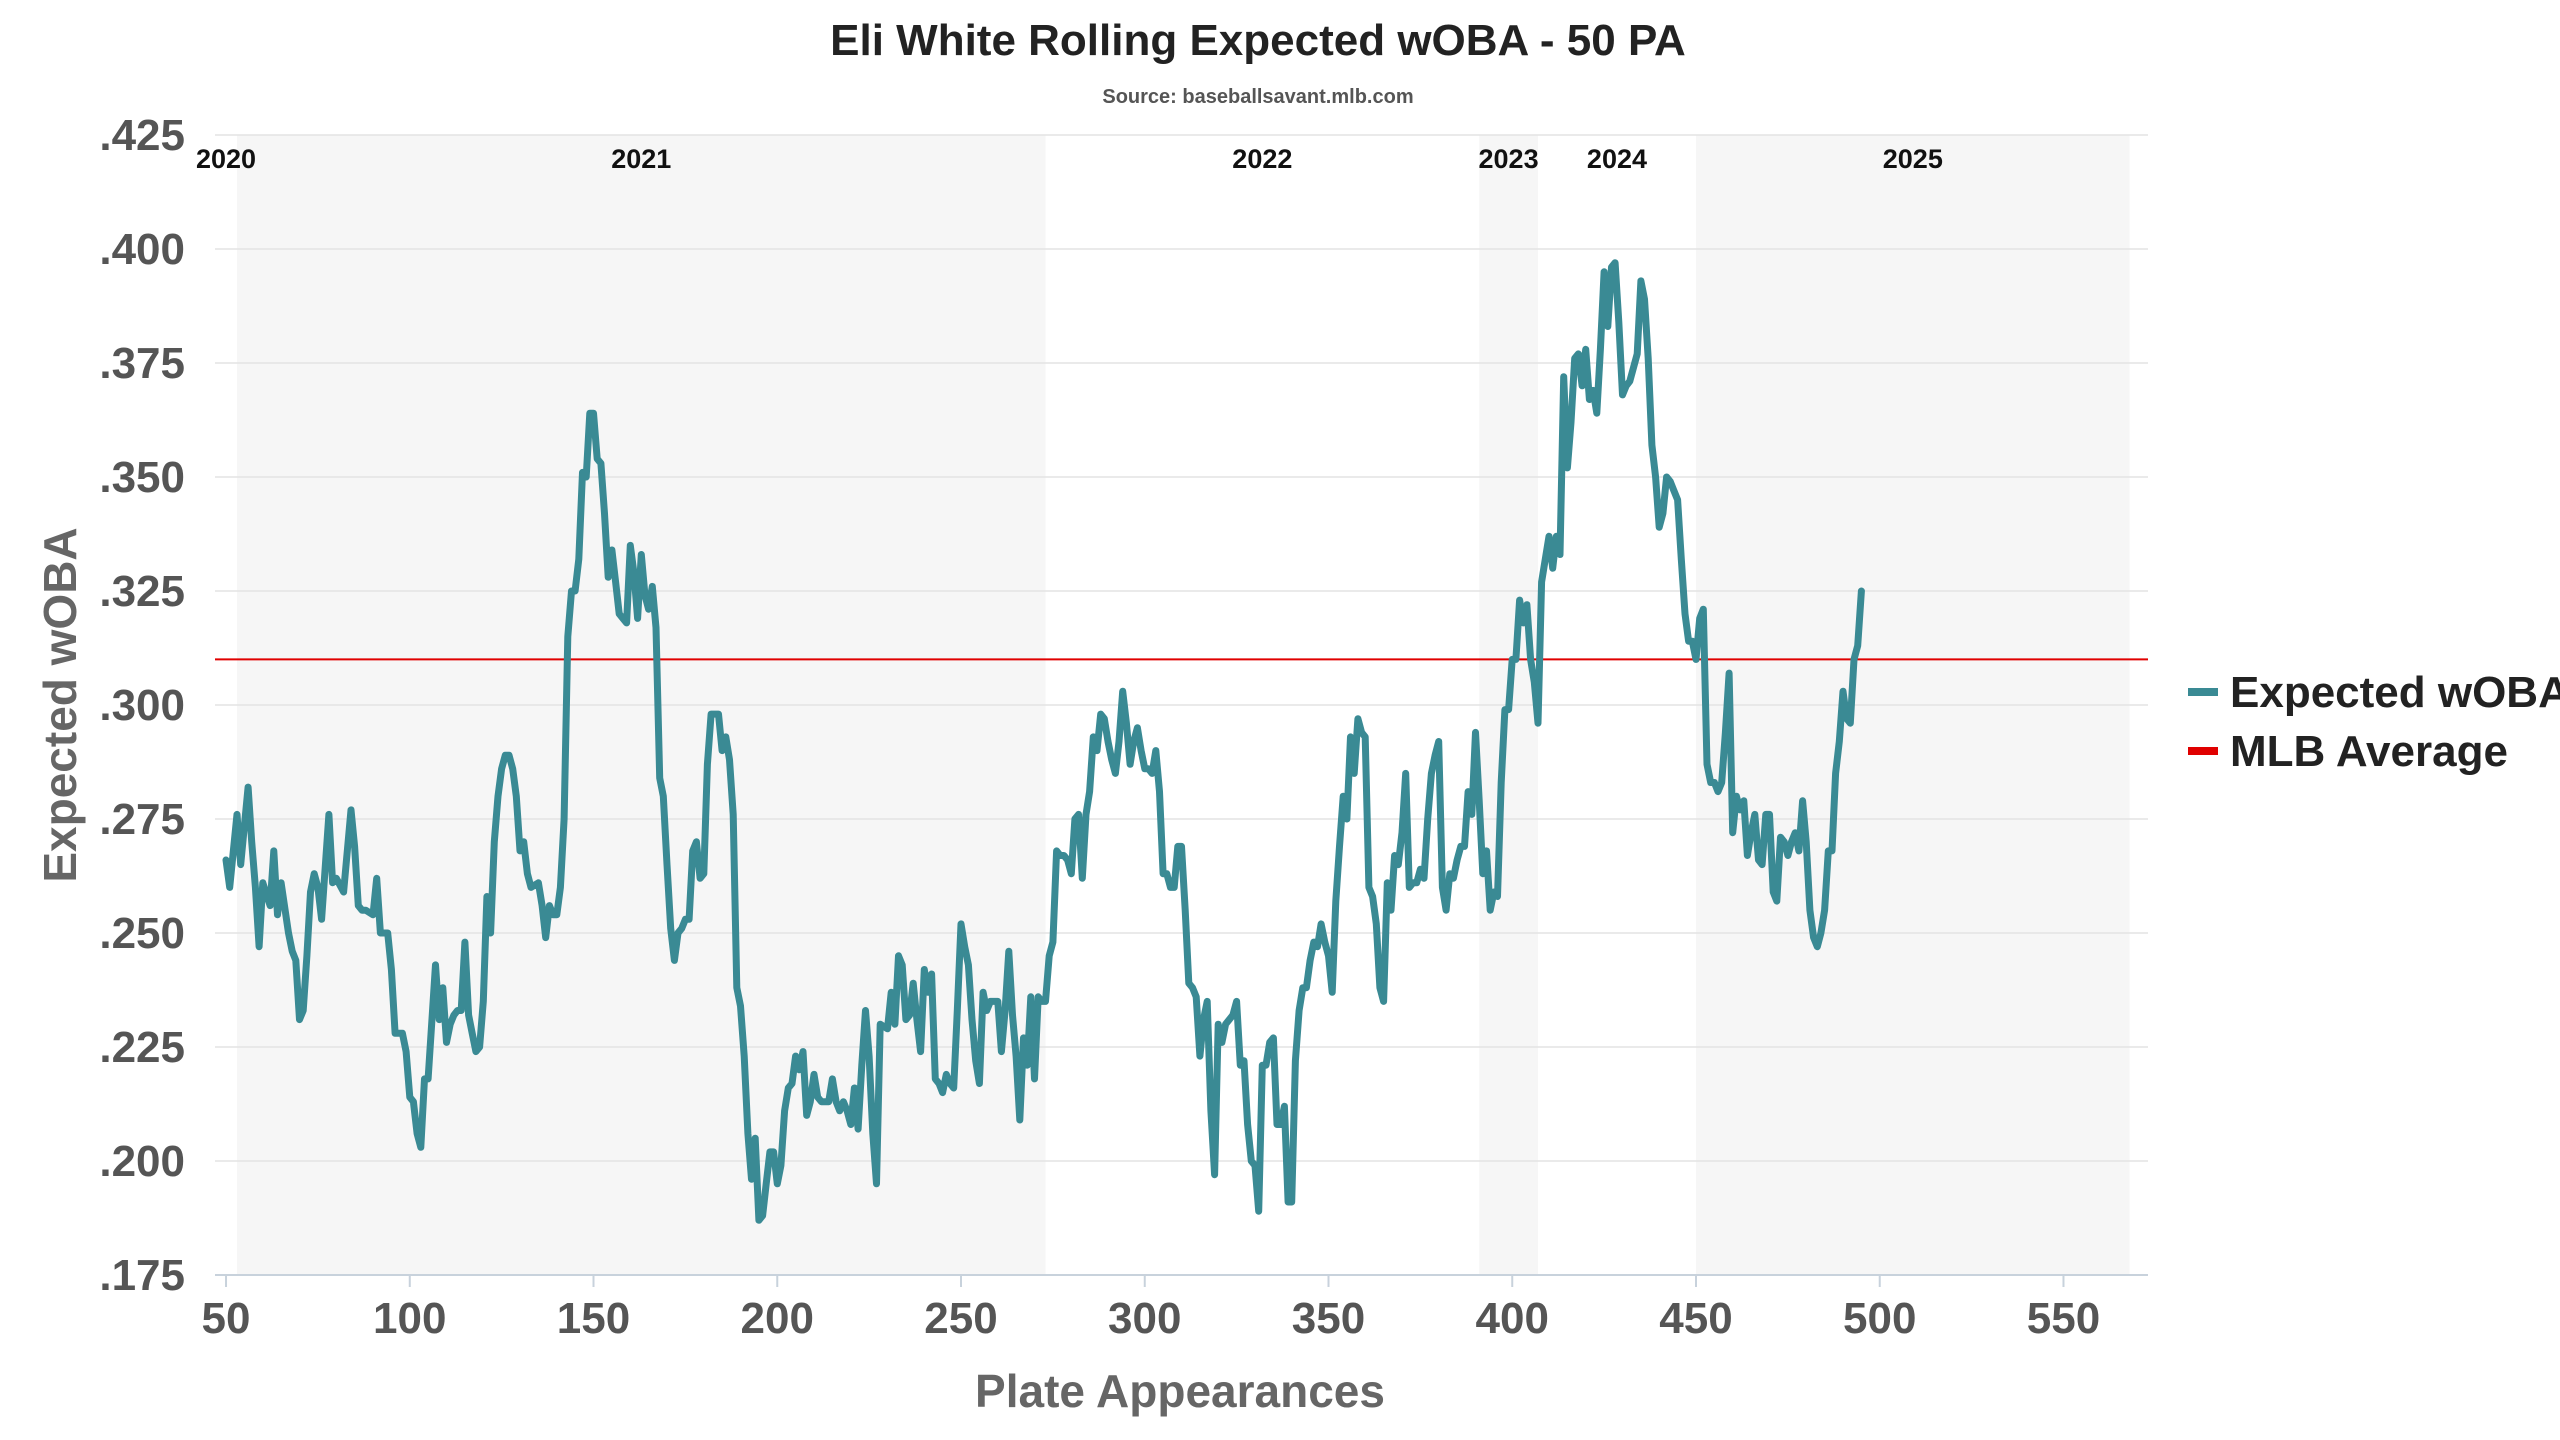 The image size is (2560, 1440). I want to click on y-tick-label: .250, so click(142, 933).